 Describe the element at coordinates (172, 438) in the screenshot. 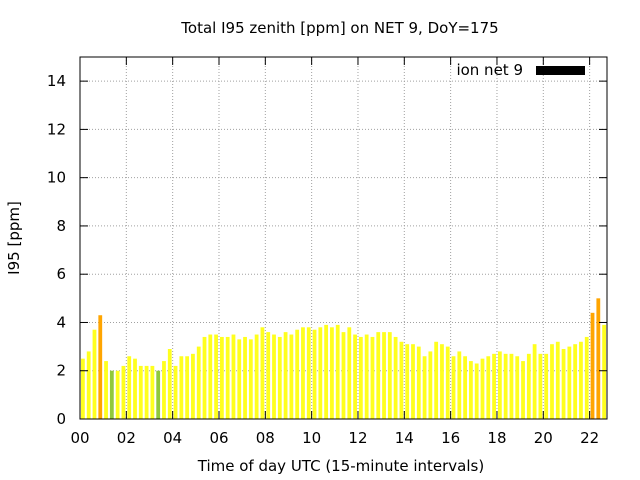

I see `x-tick-label: 04` at that location.